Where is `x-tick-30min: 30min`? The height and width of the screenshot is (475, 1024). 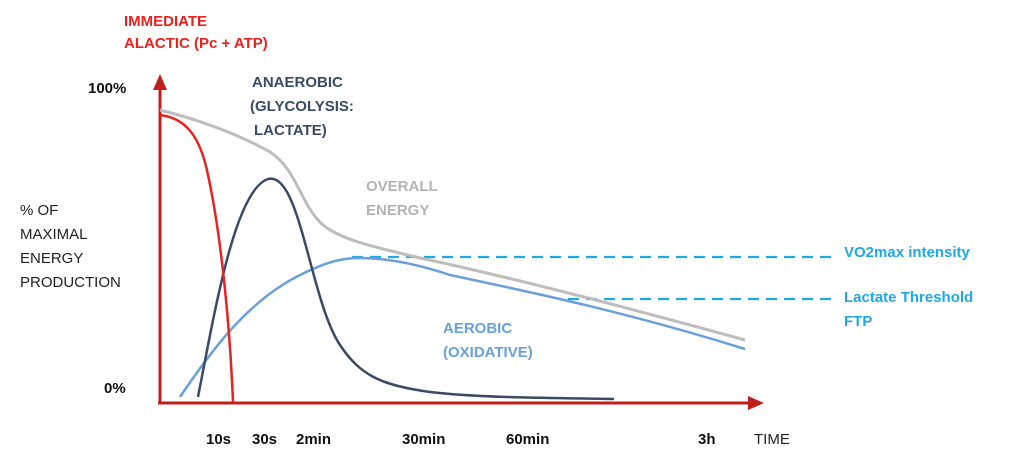 x-tick-30min: 30min is located at coordinates (424, 439).